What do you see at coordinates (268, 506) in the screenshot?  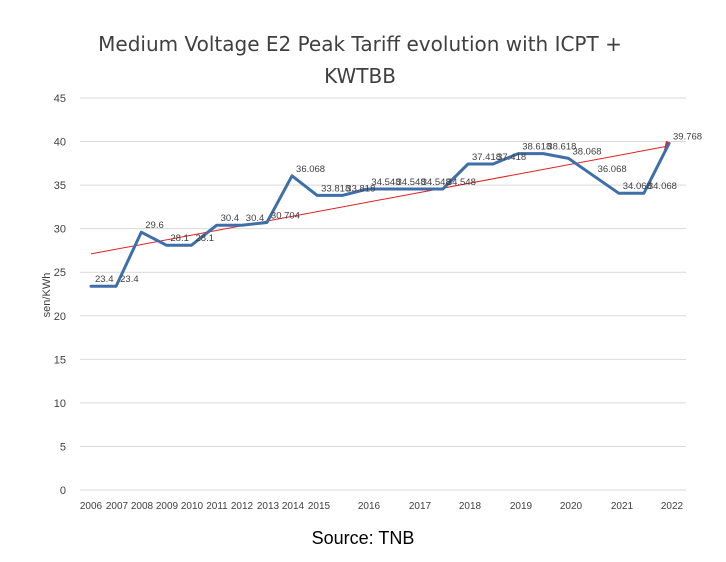 I see `x-tick-label: 2013` at bounding box center [268, 506].